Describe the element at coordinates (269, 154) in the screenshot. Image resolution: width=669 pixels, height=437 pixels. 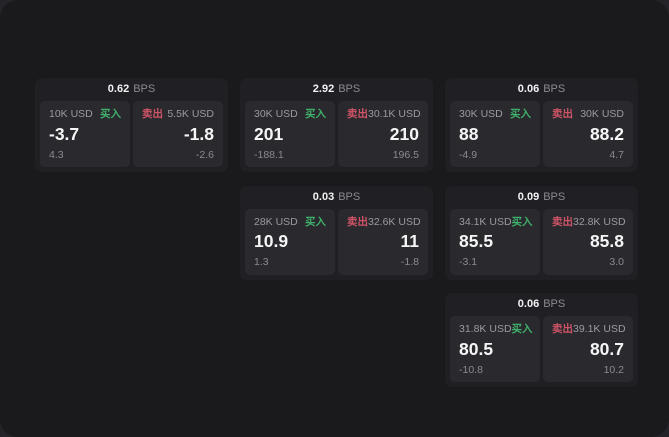
I see `buy-delta: -188.1` at that location.